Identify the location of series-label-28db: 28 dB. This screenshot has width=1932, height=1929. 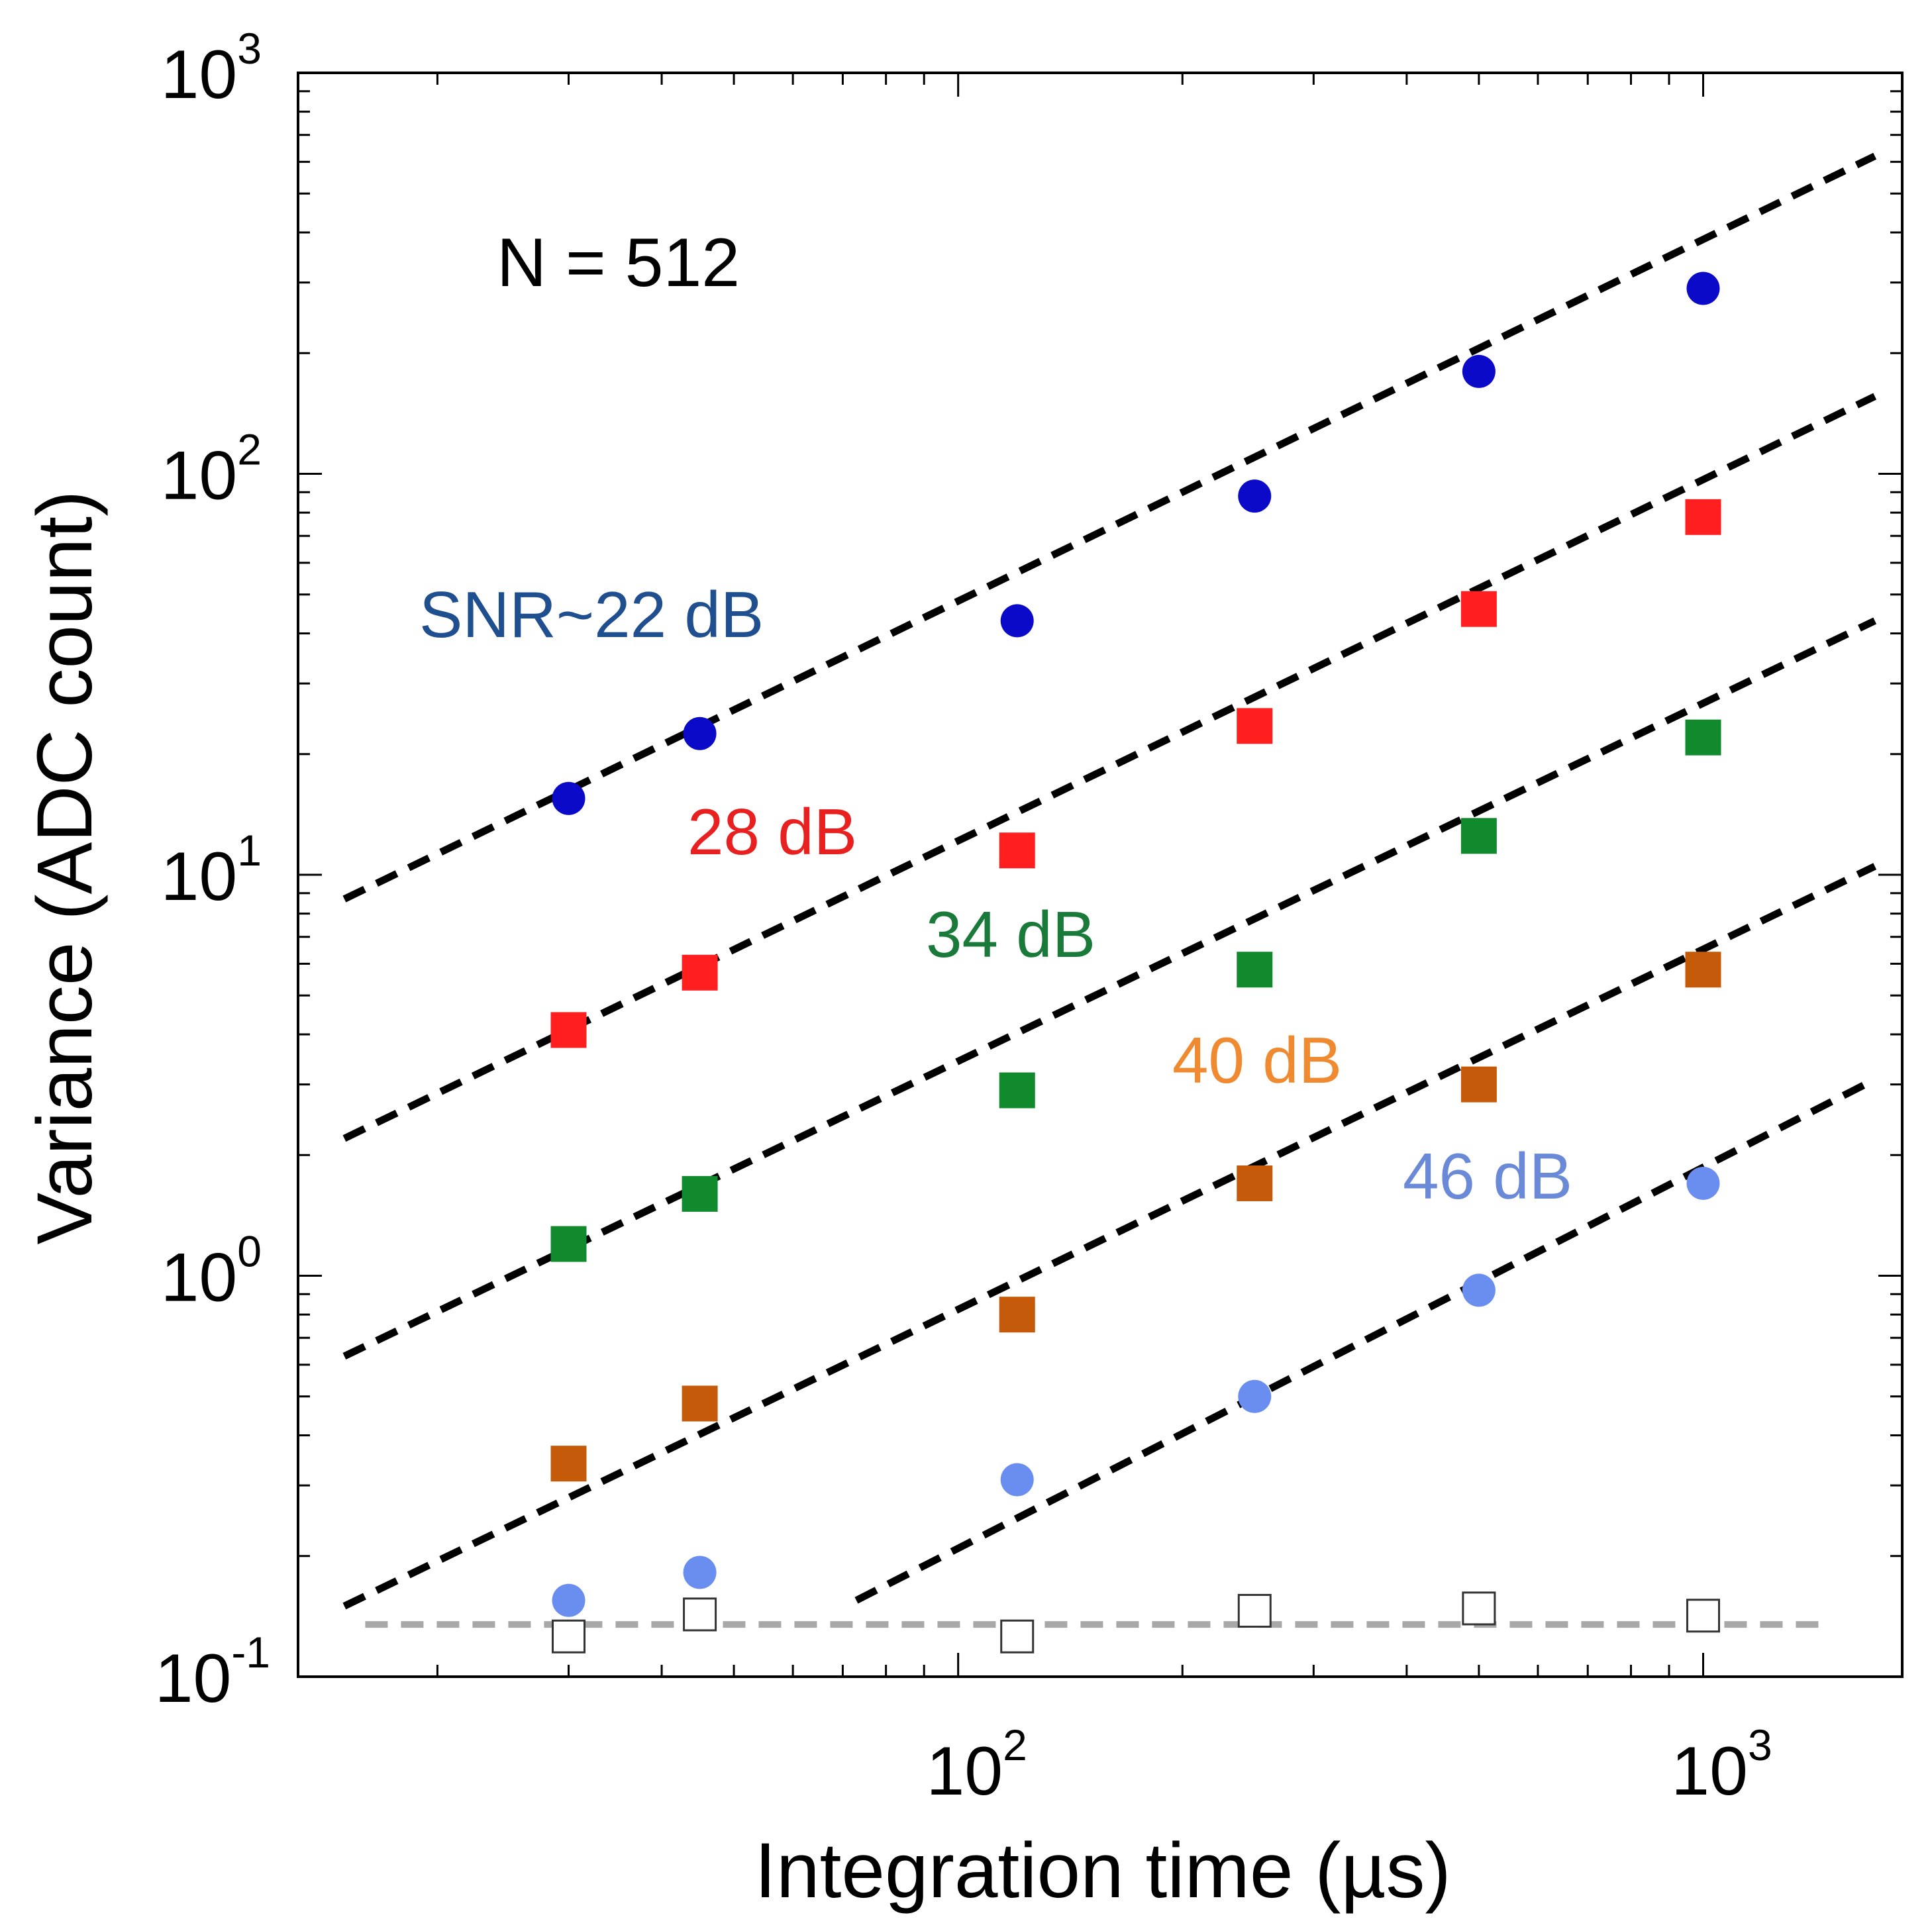
(772, 832).